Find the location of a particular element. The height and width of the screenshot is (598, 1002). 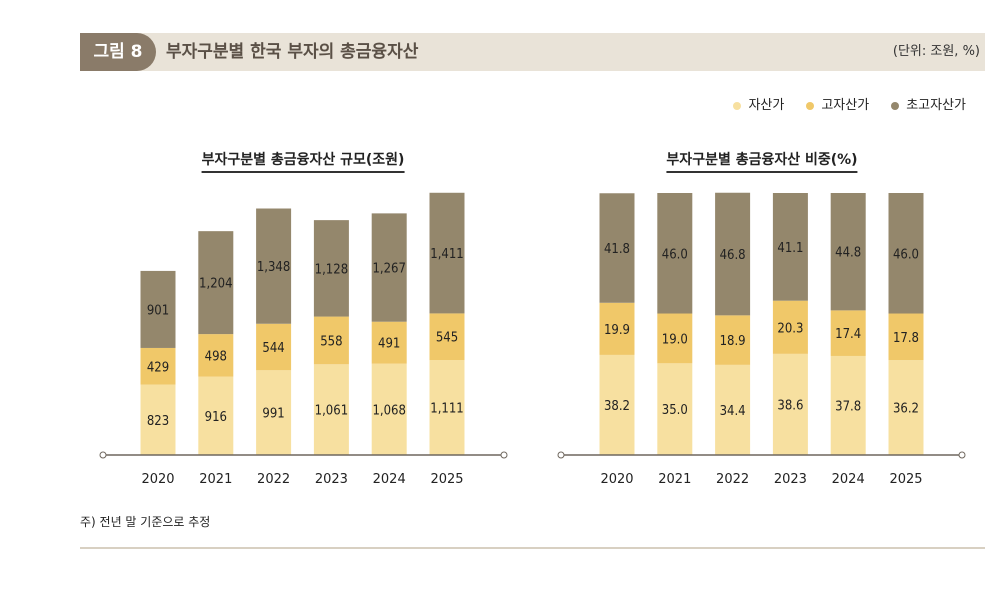

legend-item: 고자산가 is located at coordinates (837, 103).